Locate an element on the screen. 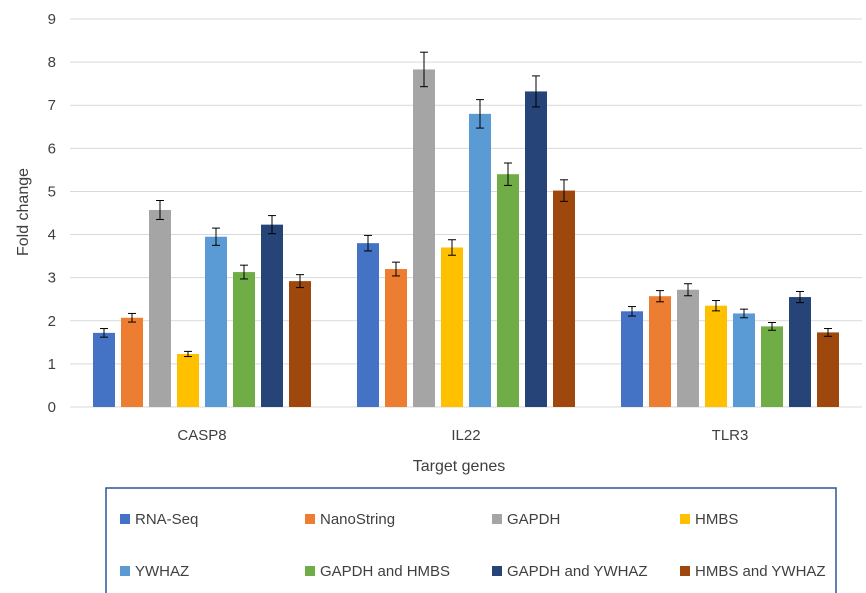 This screenshot has height=593, width=866. x-axis-title: Target genes is located at coordinates (459, 466).